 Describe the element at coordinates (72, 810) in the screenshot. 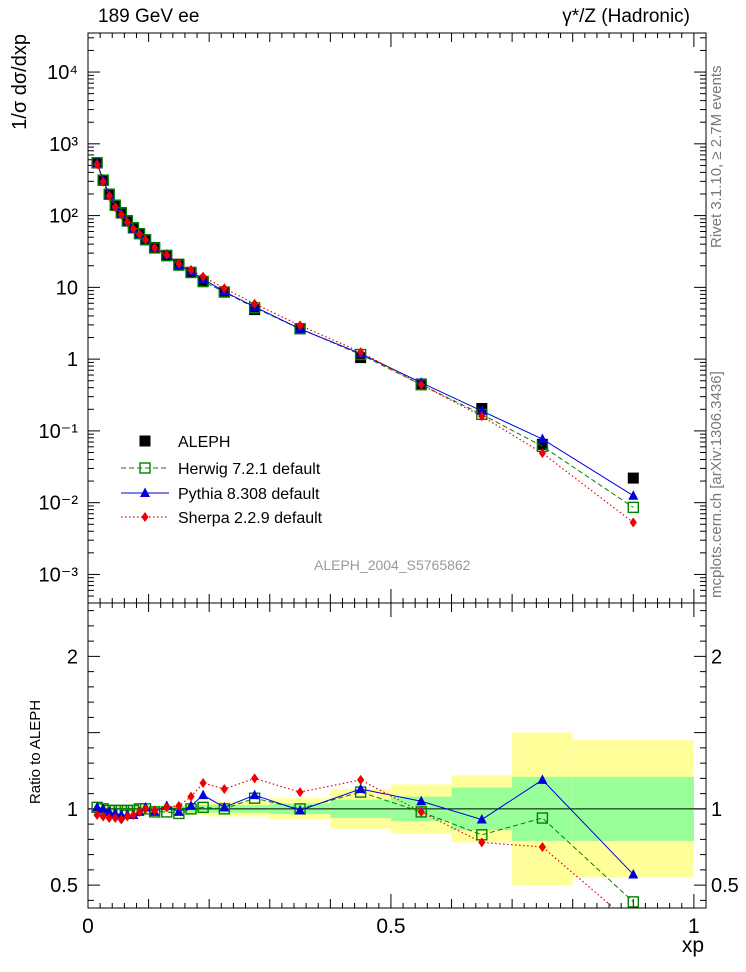

I see `ratio-ytick-label-left: 1` at that location.